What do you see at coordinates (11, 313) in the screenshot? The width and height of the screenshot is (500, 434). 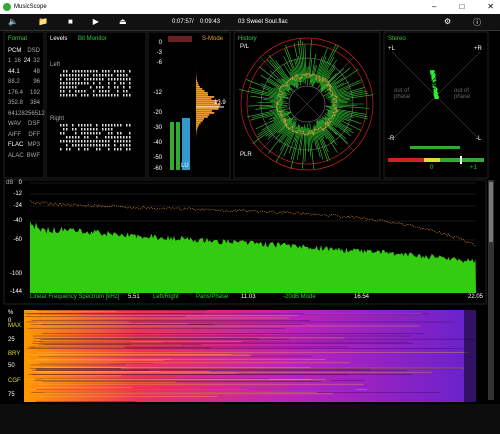 I see `spectrogram-tick-label: %` at bounding box center [11, 313].